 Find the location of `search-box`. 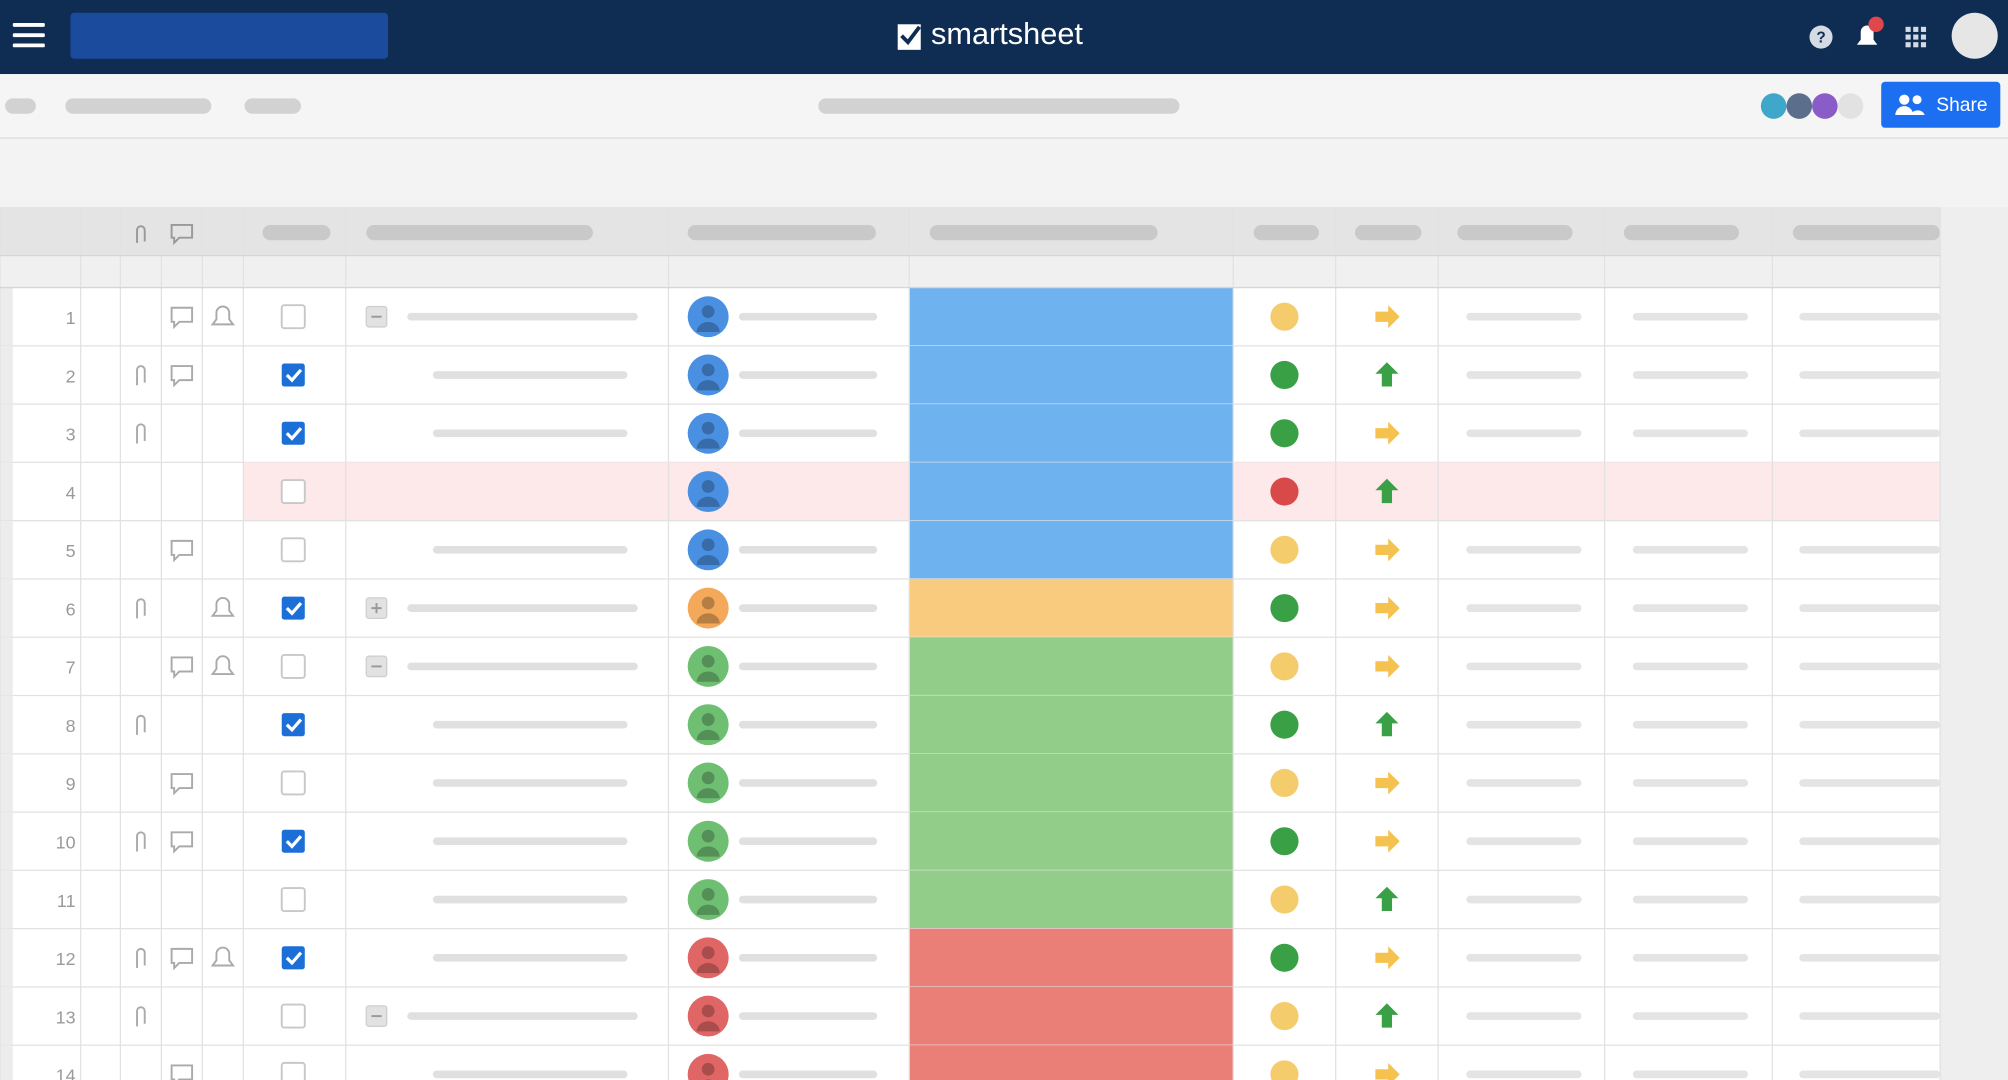

search-box is located at coordinates (229, 35).